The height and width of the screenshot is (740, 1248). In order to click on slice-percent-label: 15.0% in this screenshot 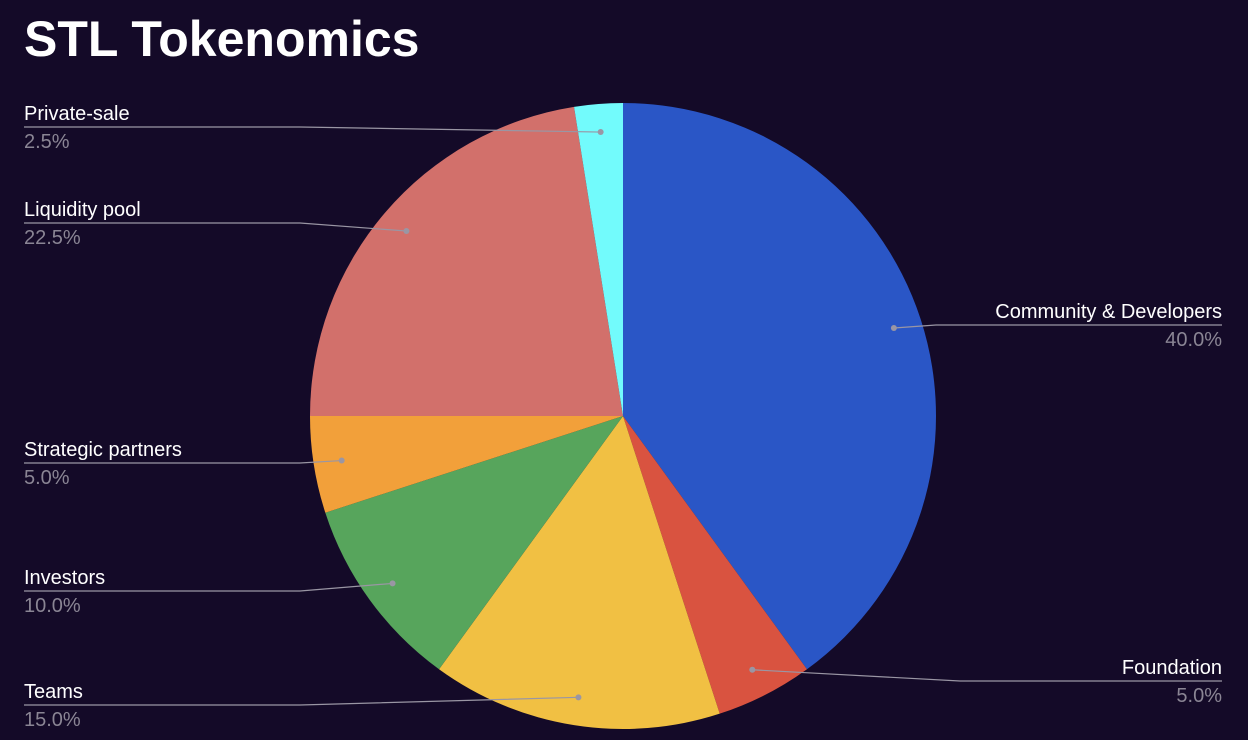, I will do `click(52, 720)`.